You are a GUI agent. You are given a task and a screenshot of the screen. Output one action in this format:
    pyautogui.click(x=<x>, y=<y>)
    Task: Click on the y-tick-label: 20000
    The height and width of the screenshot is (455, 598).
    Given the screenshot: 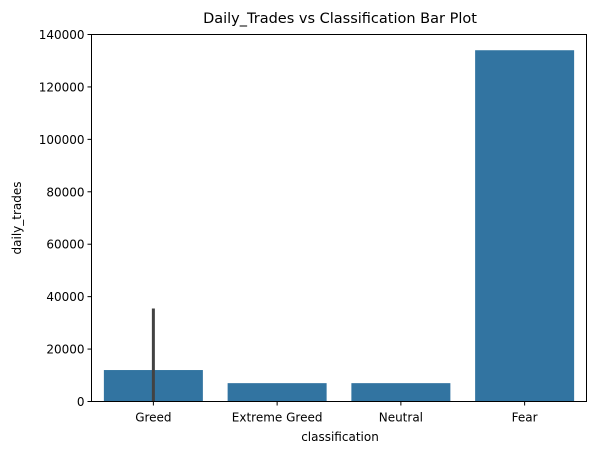 What is the action you would take?
    pyautogui.click(x=65, y=350)
    